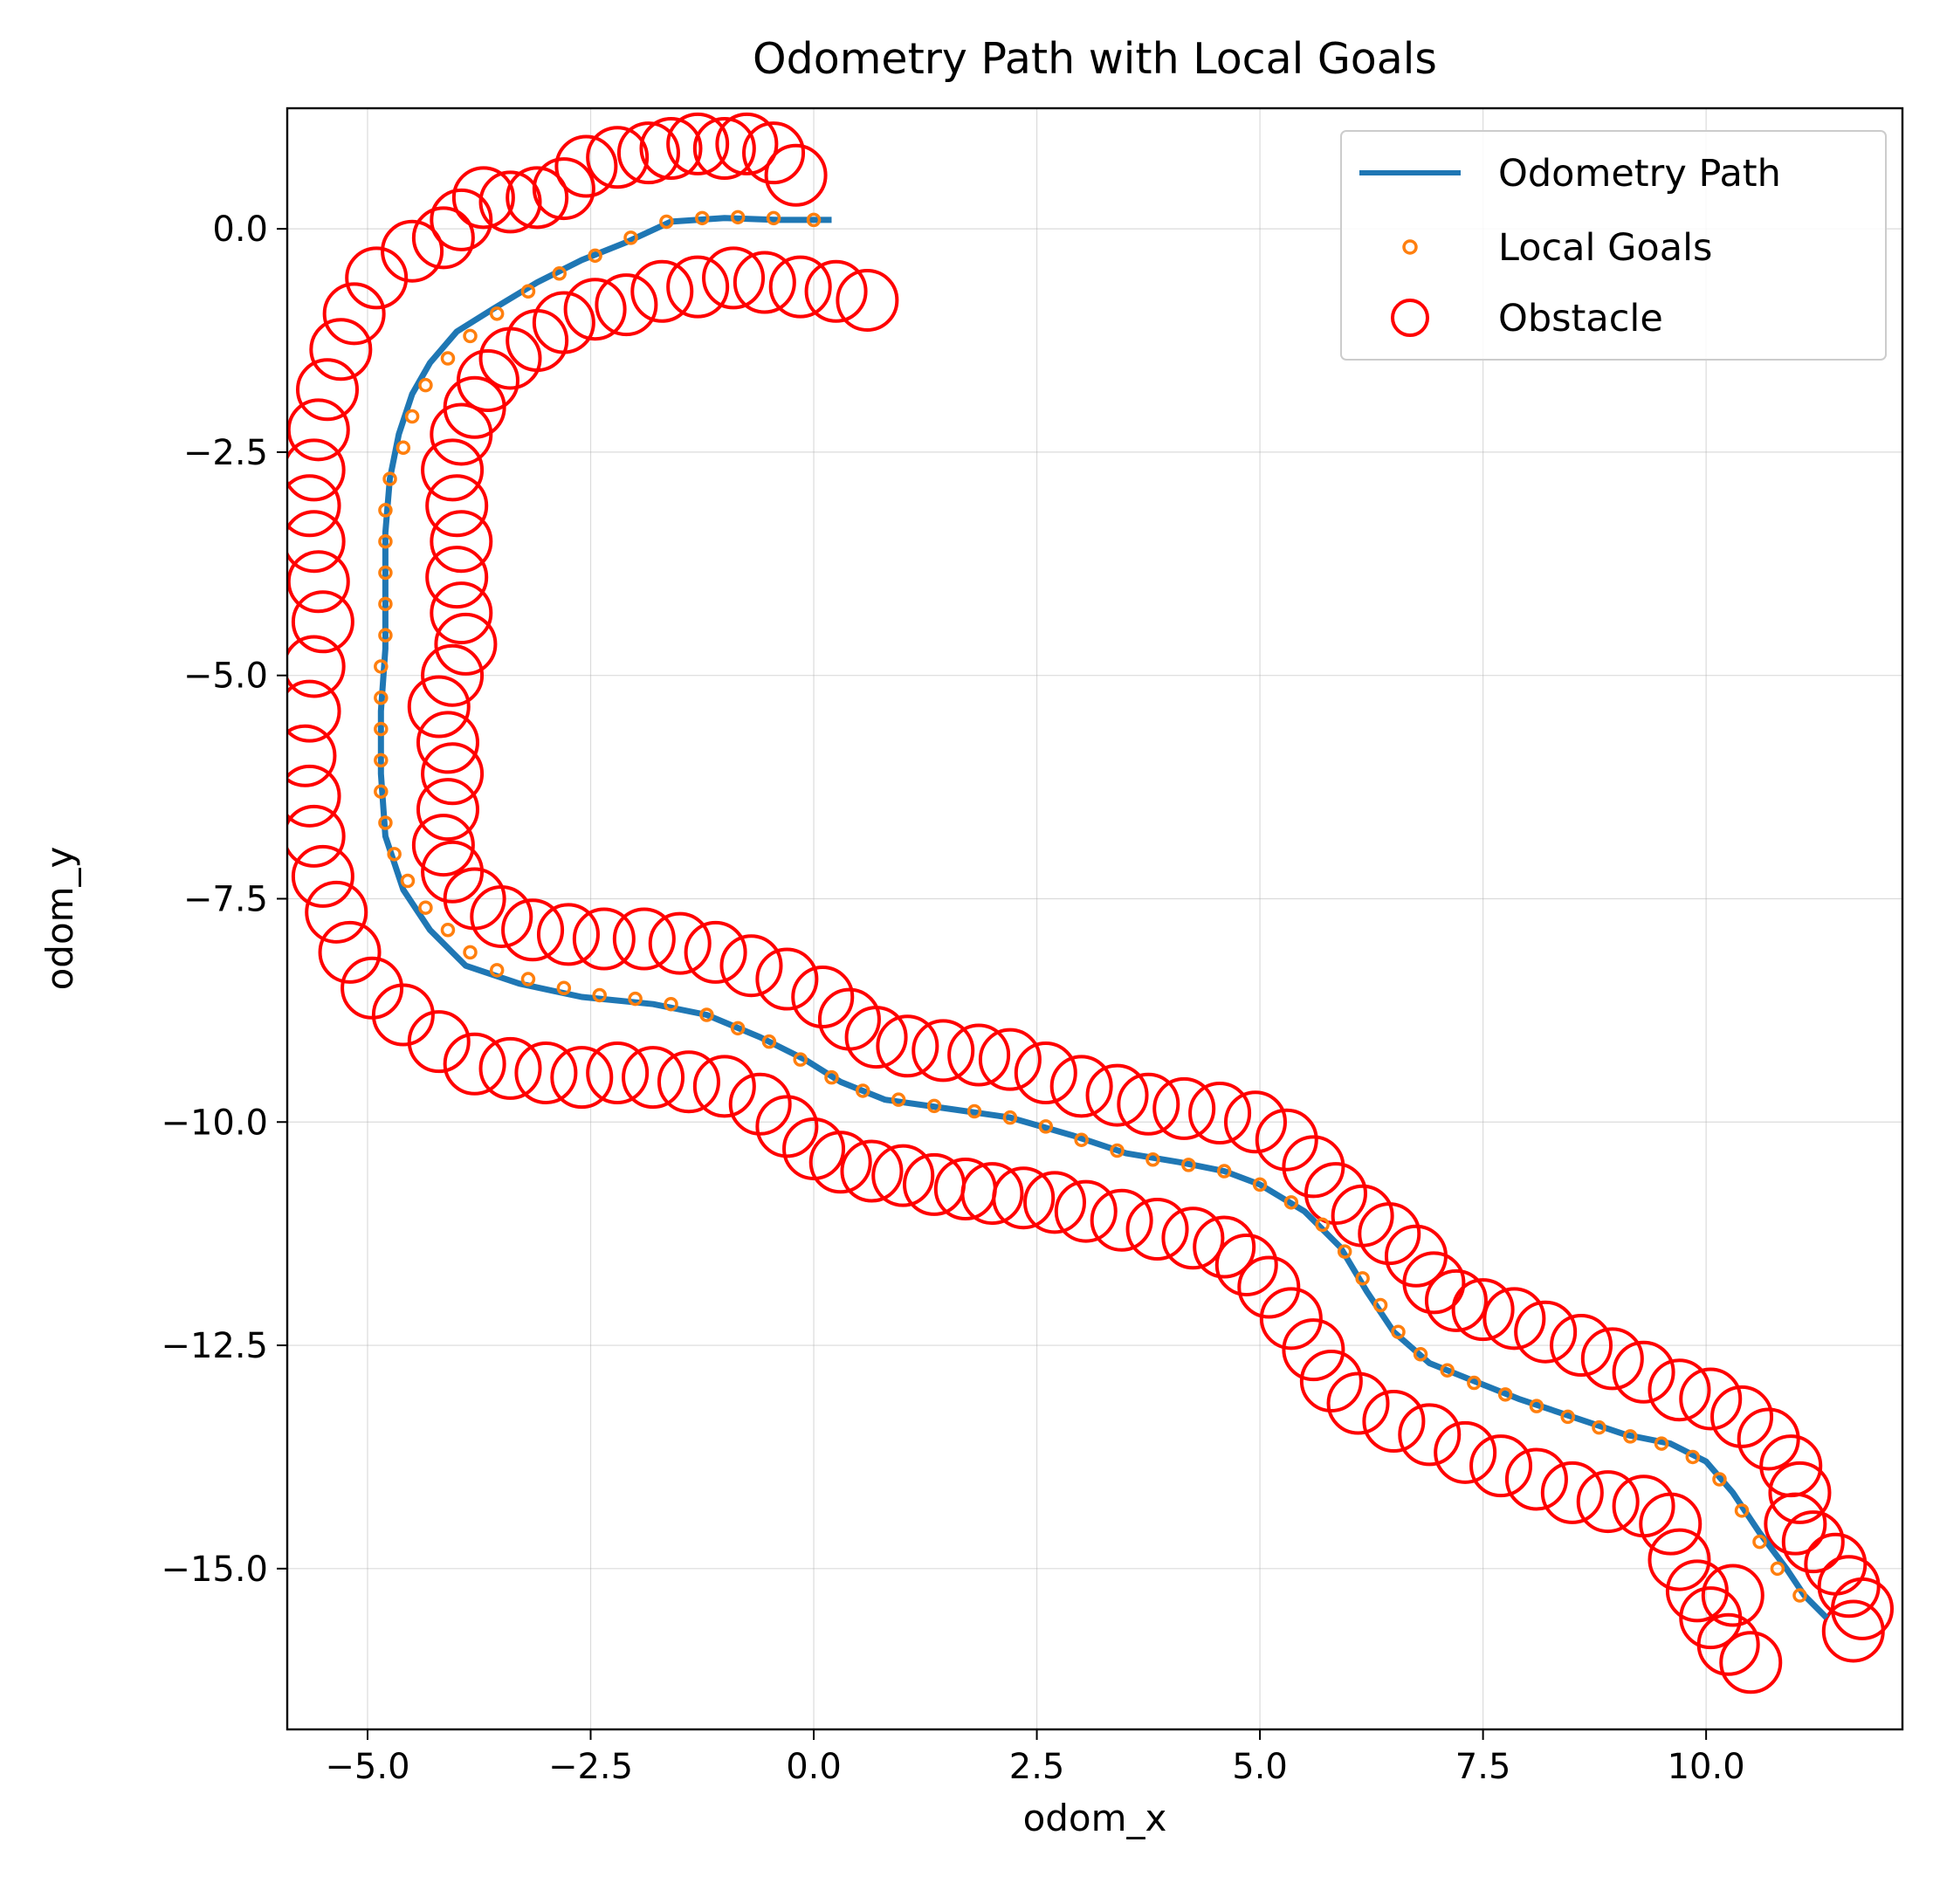  What do you see at coordinates (1410, 247) in the screenshot?
I see `legend-swatch-goals` at bounding box center [1410, 247].